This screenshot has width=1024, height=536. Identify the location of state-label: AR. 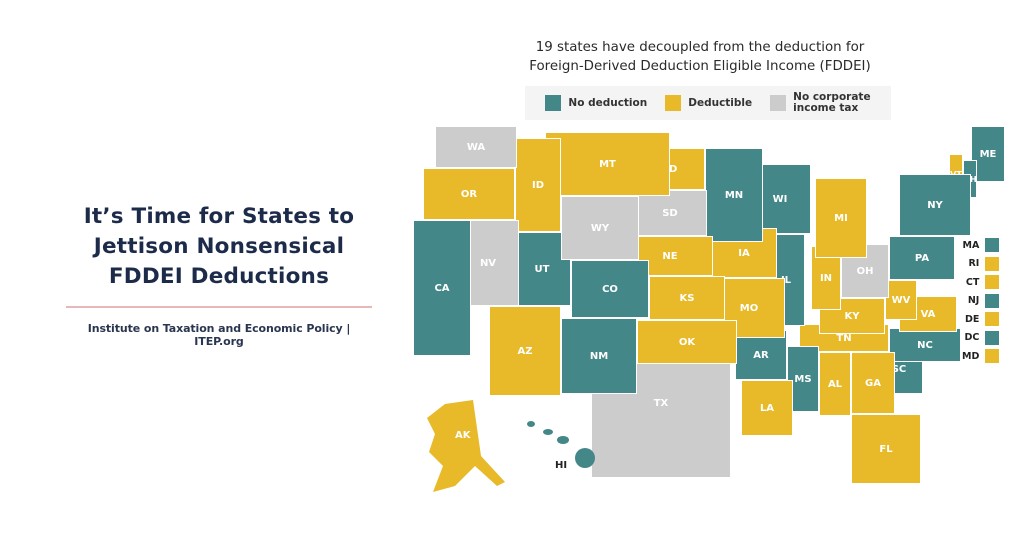
(761, 355).